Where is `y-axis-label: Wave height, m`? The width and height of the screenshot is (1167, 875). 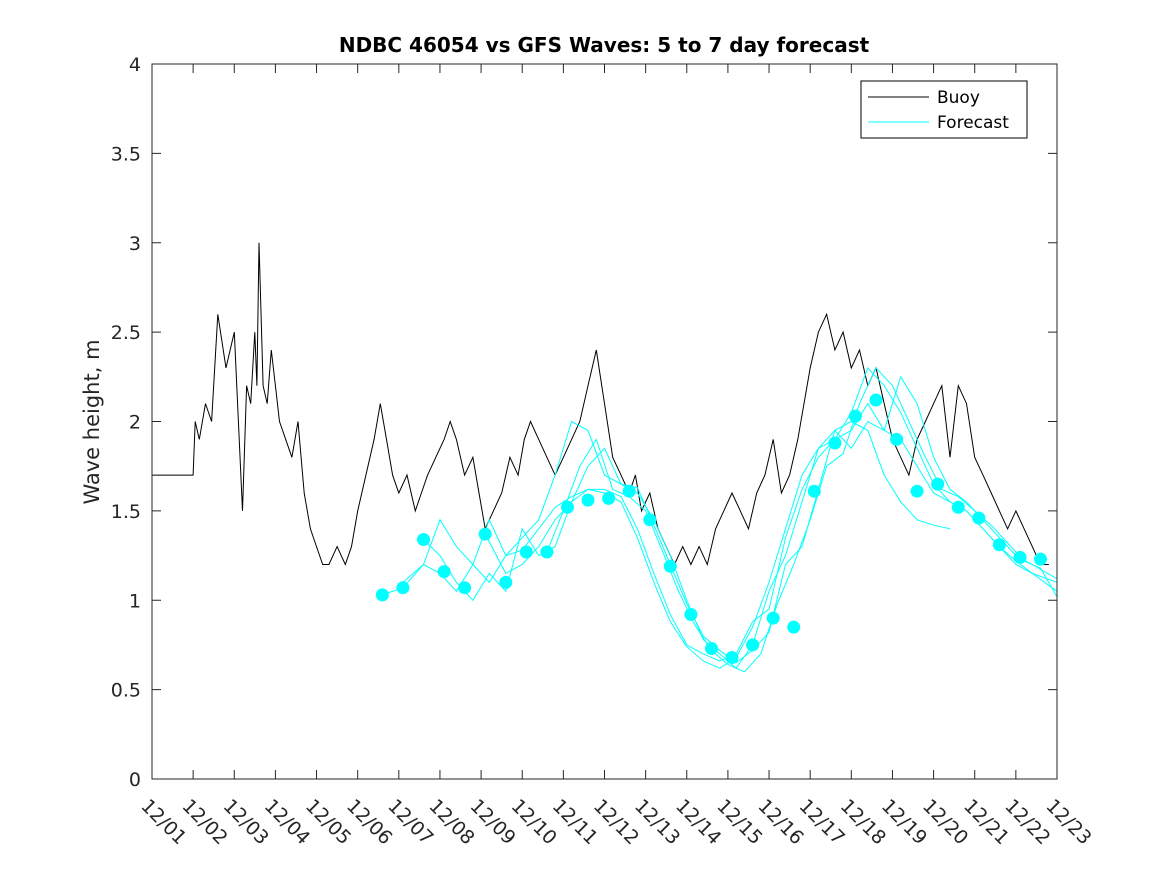 y-axis-label: Wave height, m is located at coordinates (92, 421).